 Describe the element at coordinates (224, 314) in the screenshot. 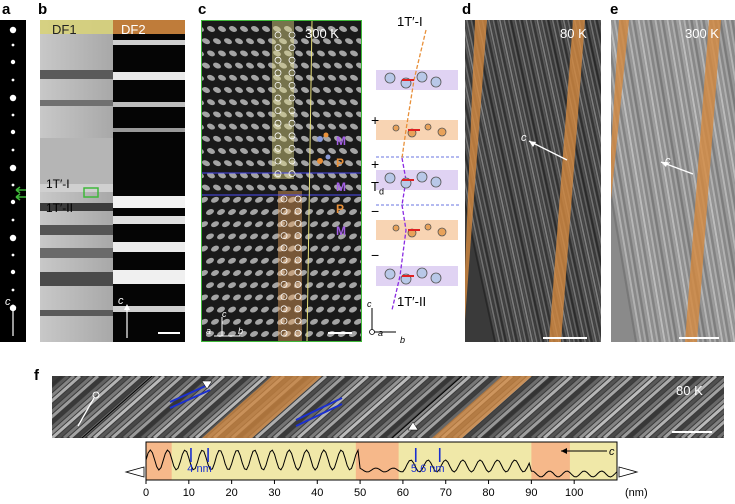

I see `panel-c-axis-c: c` at that location.